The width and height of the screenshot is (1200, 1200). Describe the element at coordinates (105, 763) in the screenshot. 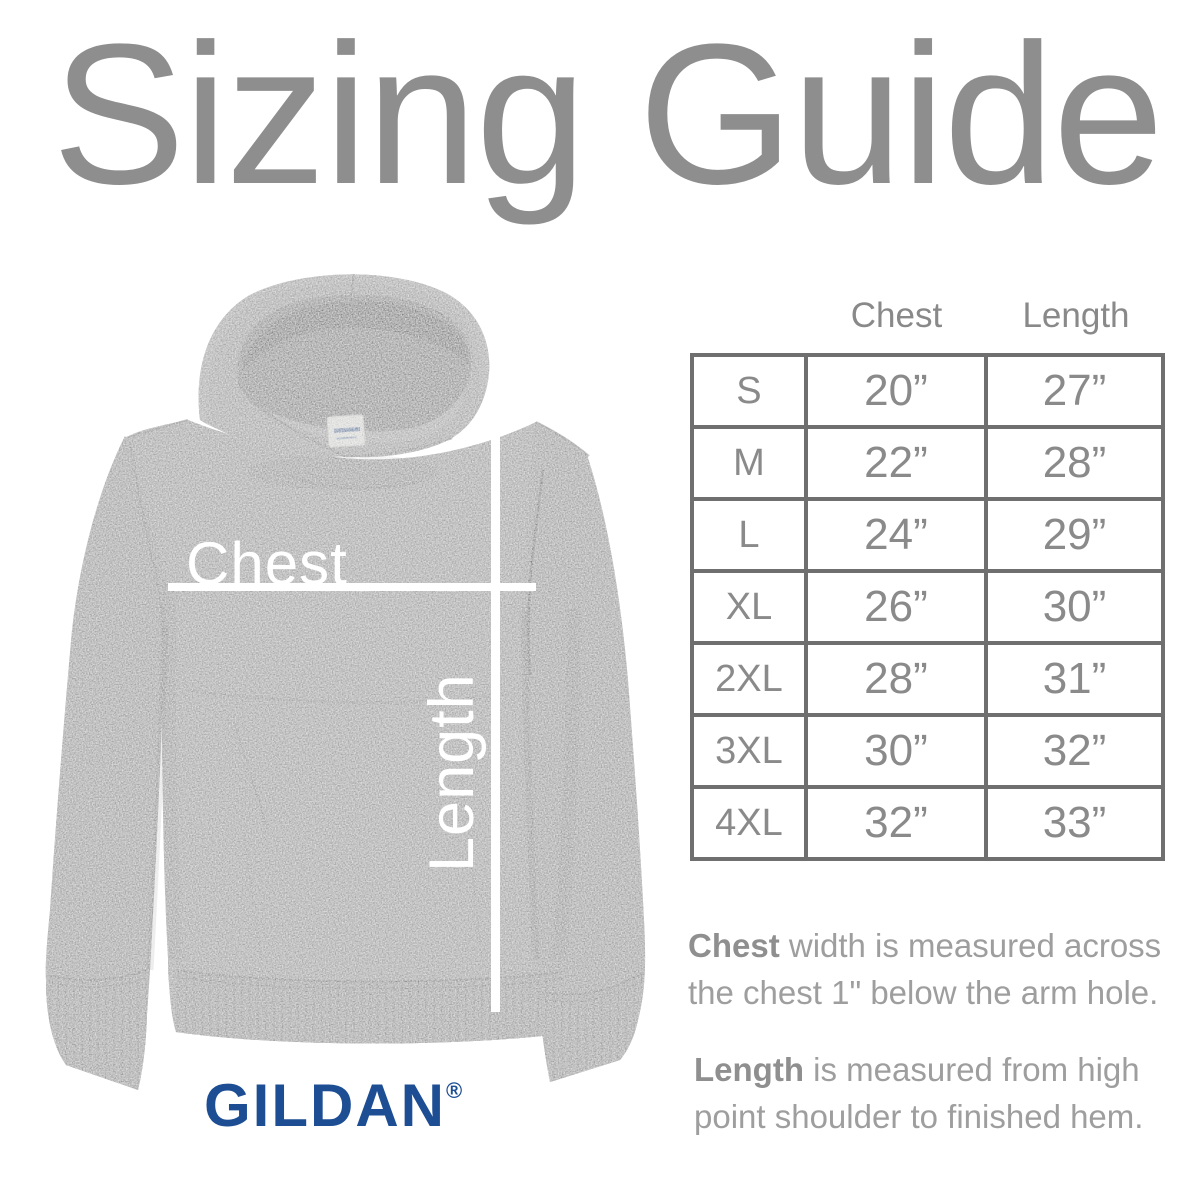

I see `hoodie-left-sleeve` at that location.